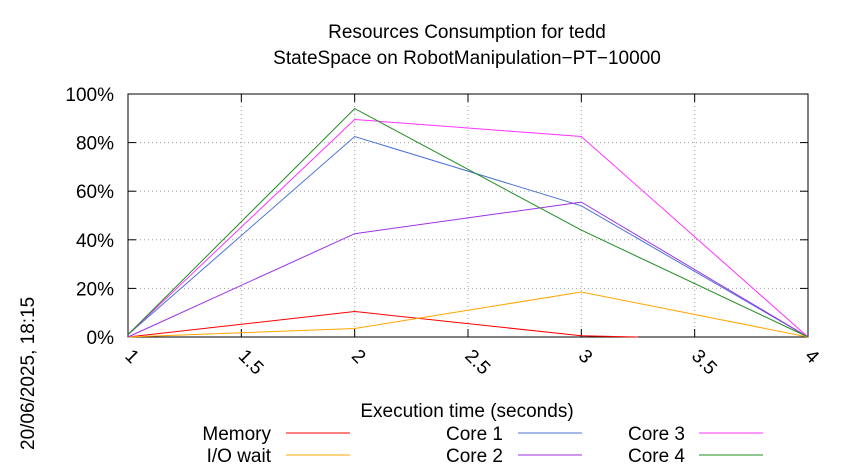 The width and height of the screenshot is (850, 475). Describe the element at coordinates (704, 363) in the screenshot. I see `x-tick-label: 3.5` at that location.